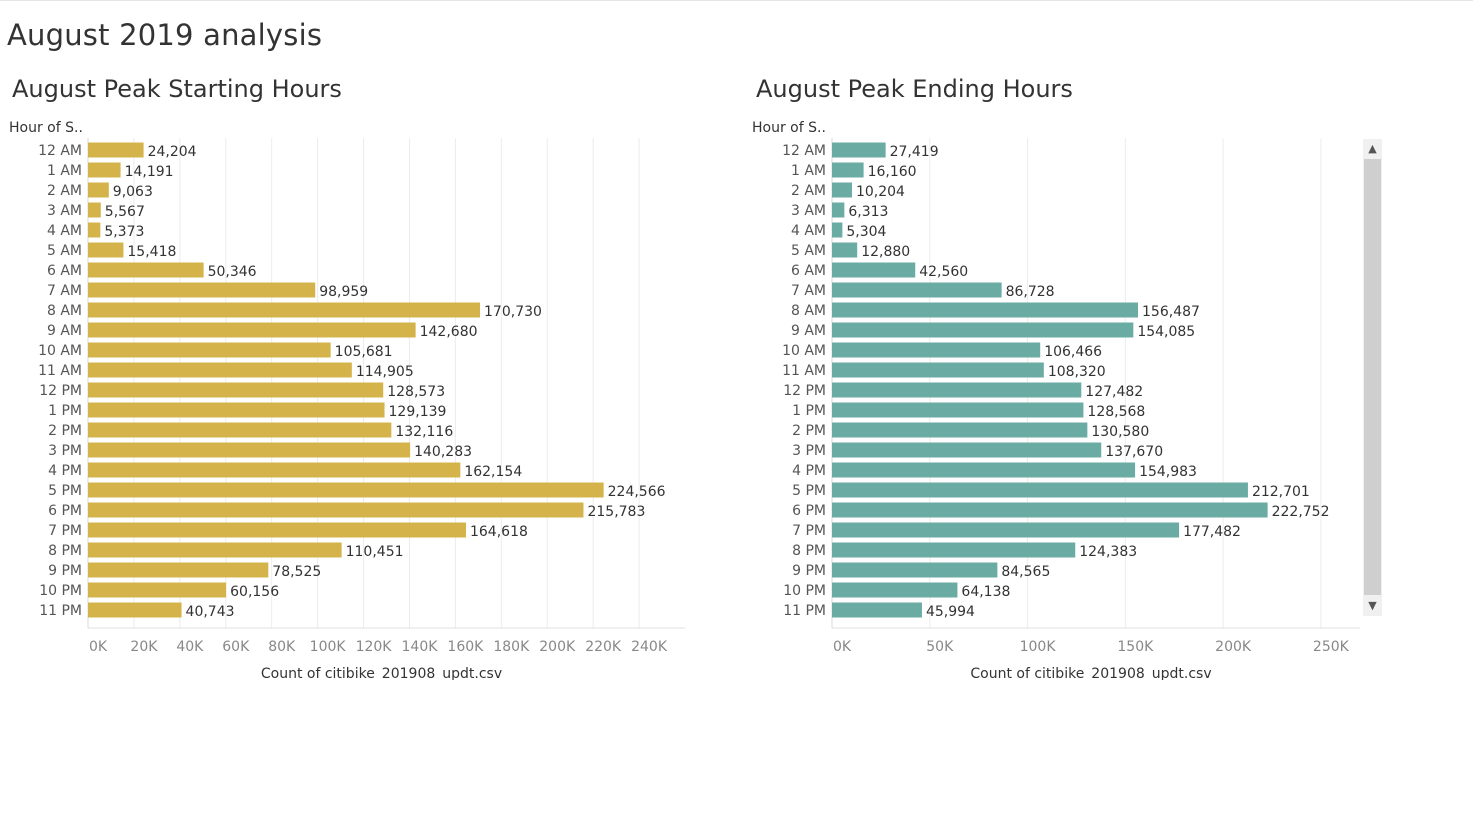 The width and height of the screenshot is (1473, 826). Describe the element at coordinates (1108, 552) in the screenshot. I see `data-label: 124,383` at that location.